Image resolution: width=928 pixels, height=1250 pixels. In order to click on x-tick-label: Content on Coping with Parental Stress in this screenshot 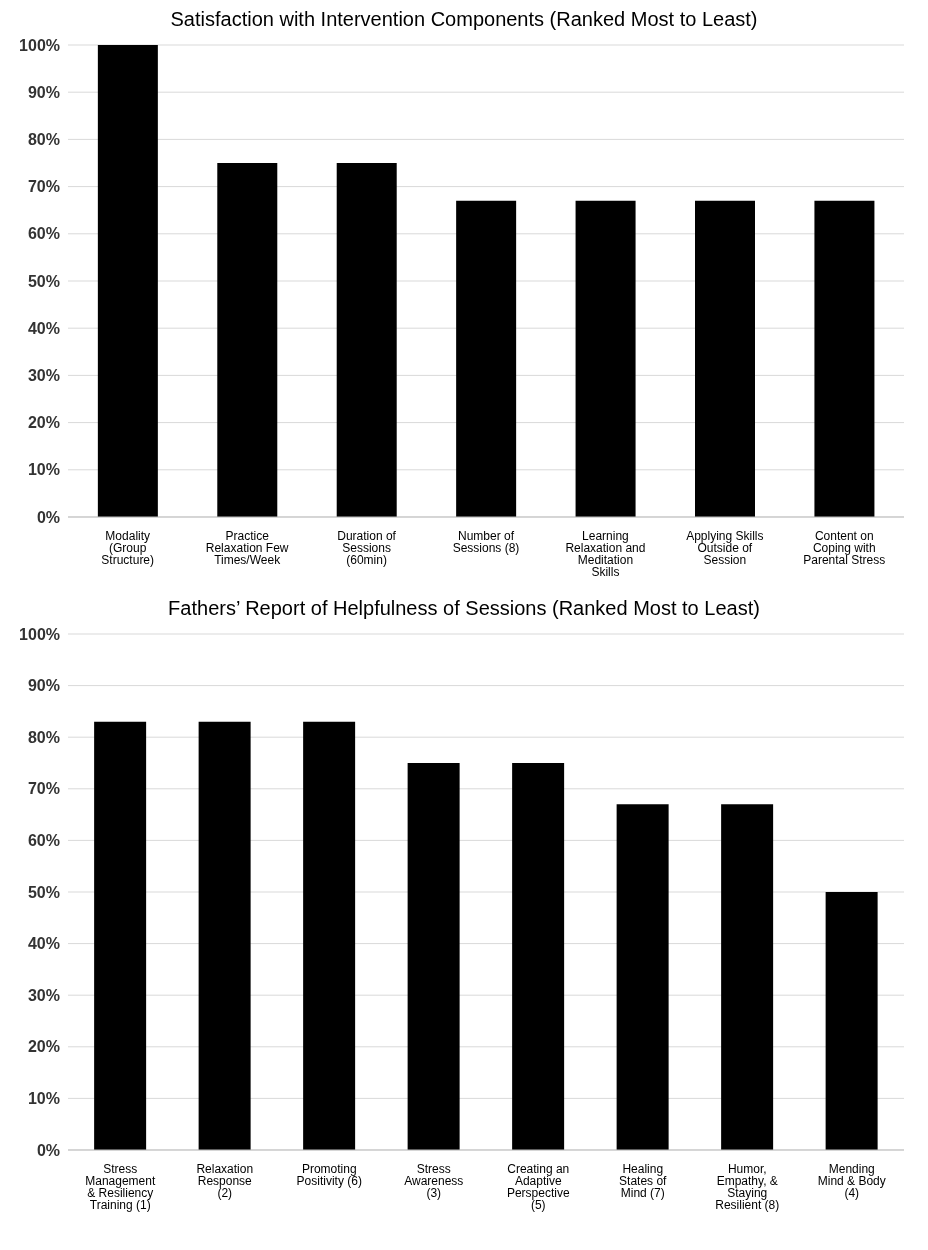, I will do `click(844, 547)`.